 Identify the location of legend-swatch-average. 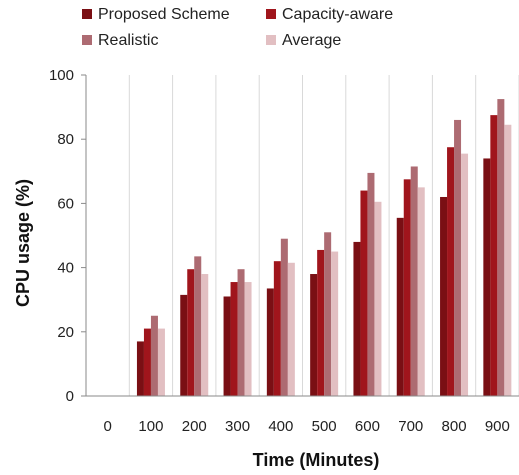
(271, 40).